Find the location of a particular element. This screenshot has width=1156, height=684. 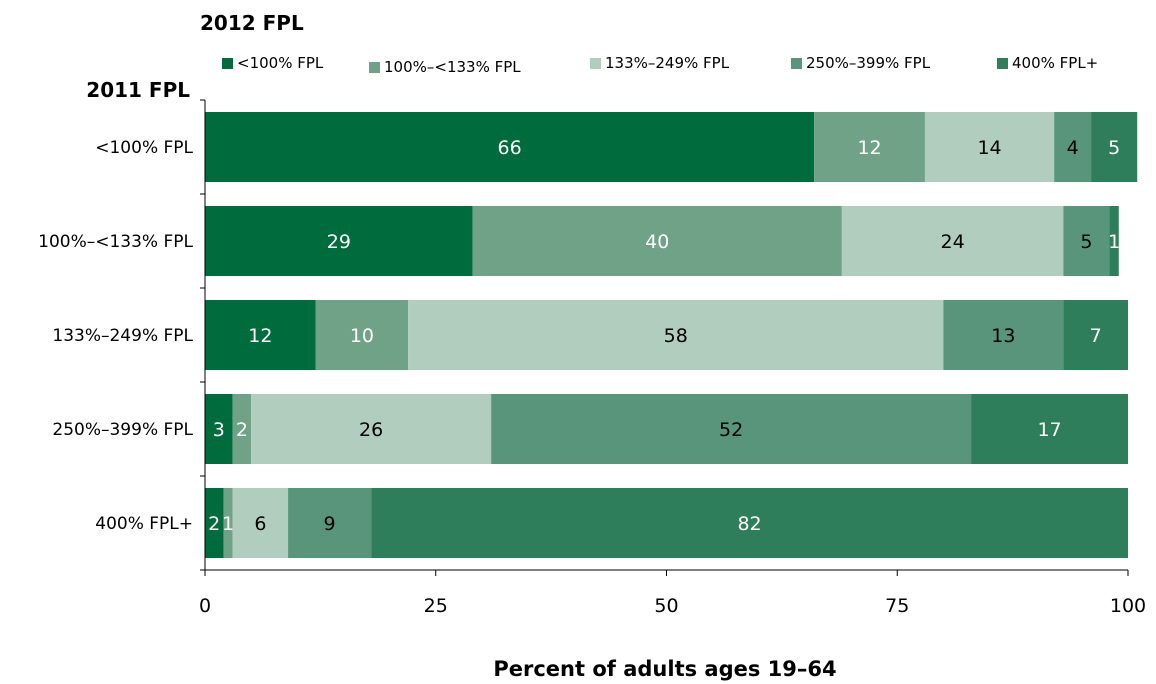

data-label: 4 is located at coordinates (1073, 148).